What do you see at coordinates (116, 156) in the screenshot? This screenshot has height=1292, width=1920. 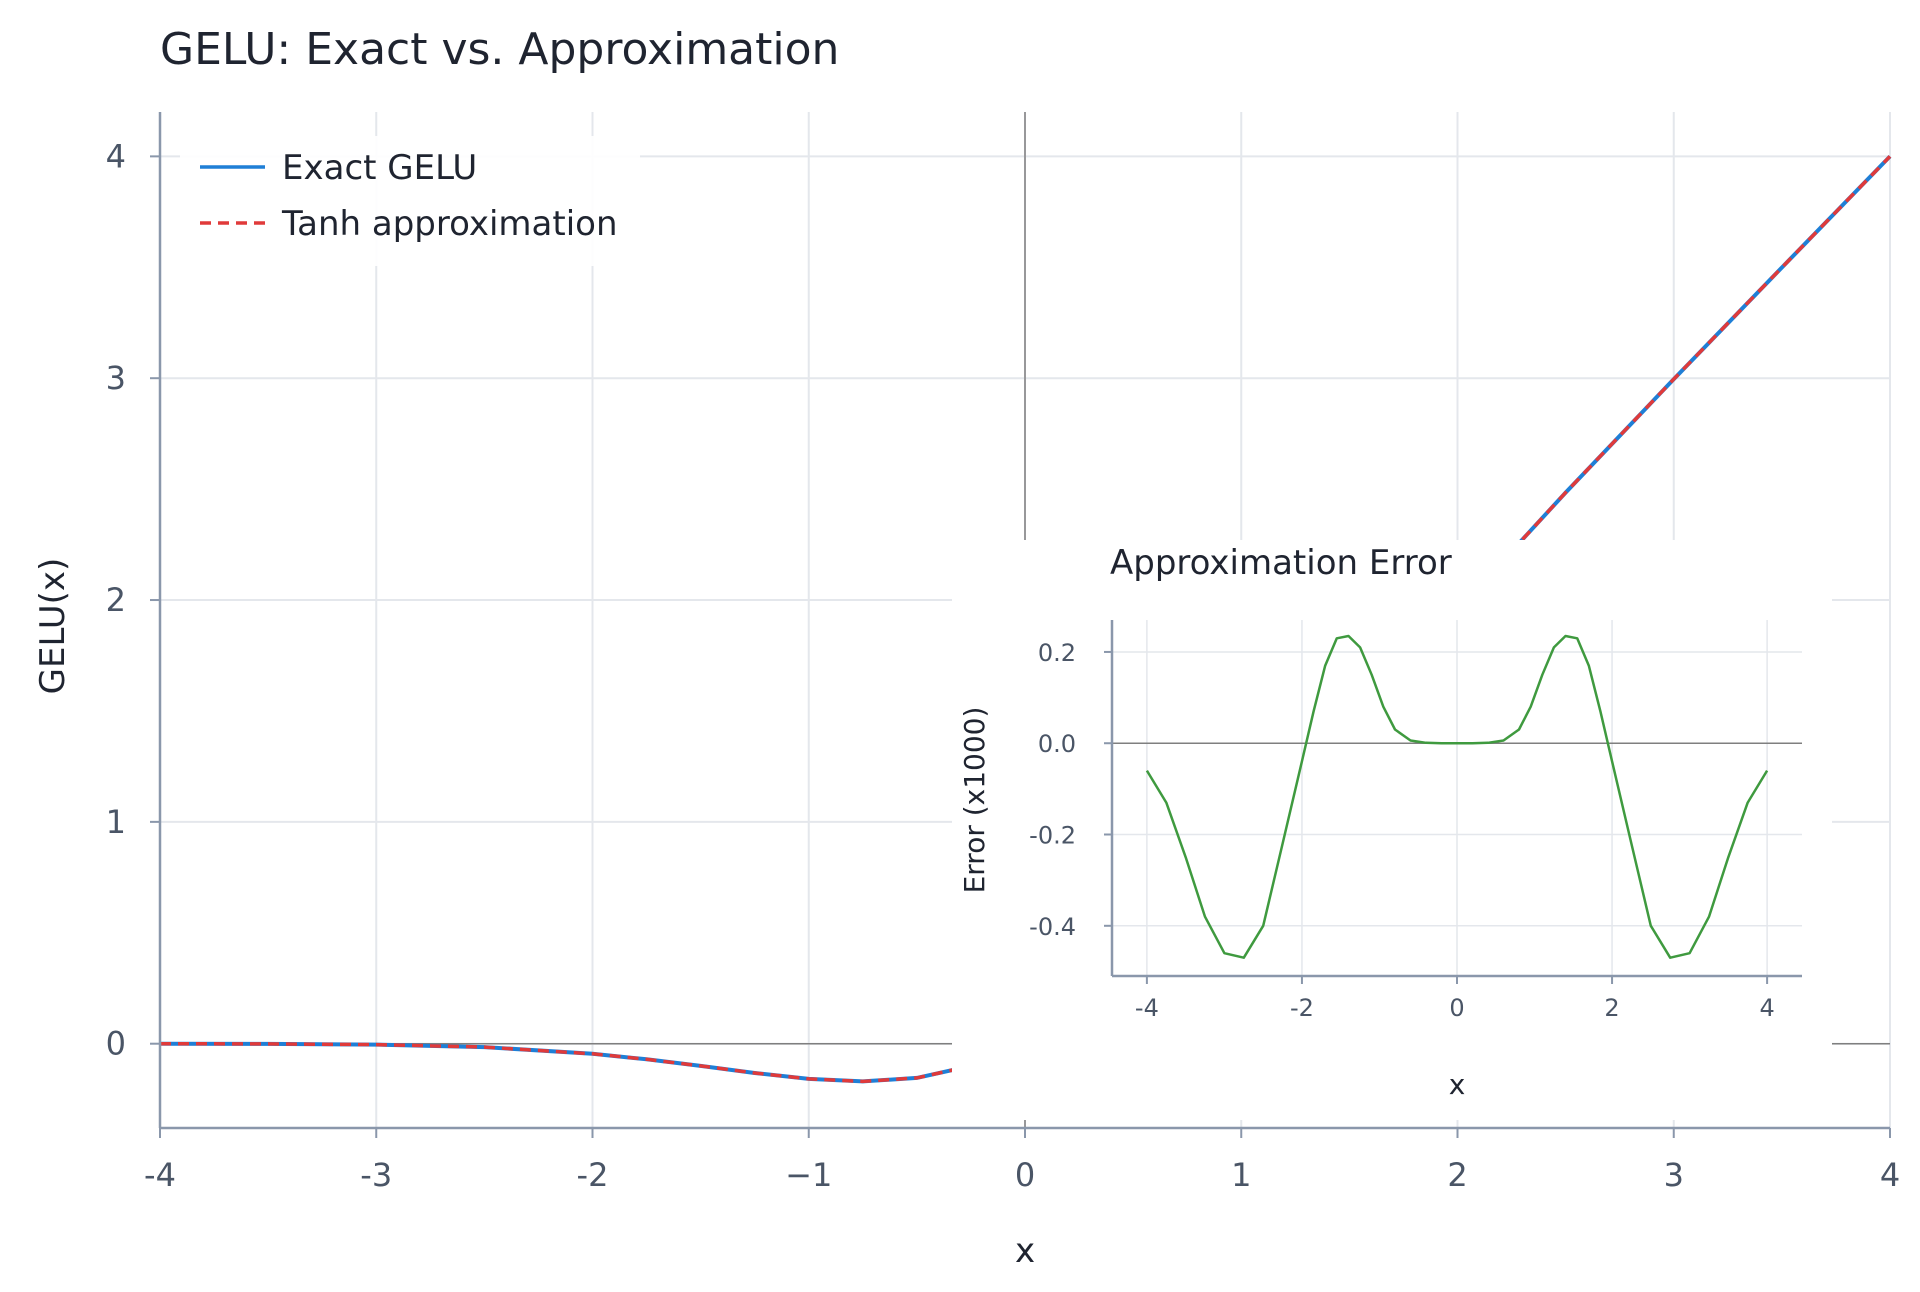 I see `y-tick-label: 4` at bounding box center [116, 156].